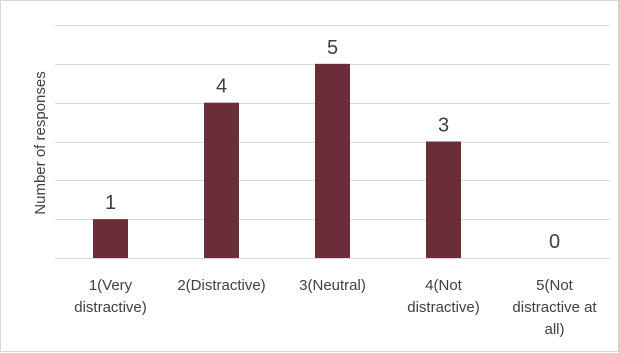 The image size is (619, 353). What do you see at coordinates (444, 285) in the screenshot?
I see `x-tick-label-line: 4(Not` at bounding box center [444, 285].